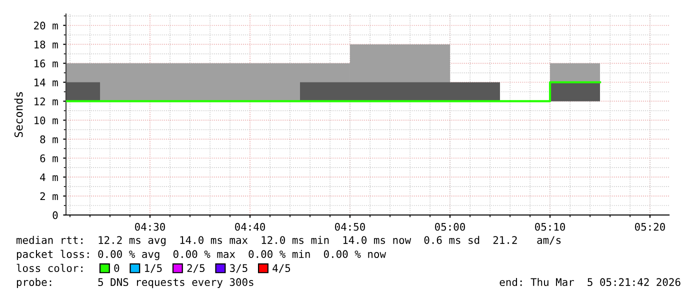  What do you see at coordinates (649, 226) in the screenshot?
I see `x-tick-label: 05:20` at bounding box center [649, 226].